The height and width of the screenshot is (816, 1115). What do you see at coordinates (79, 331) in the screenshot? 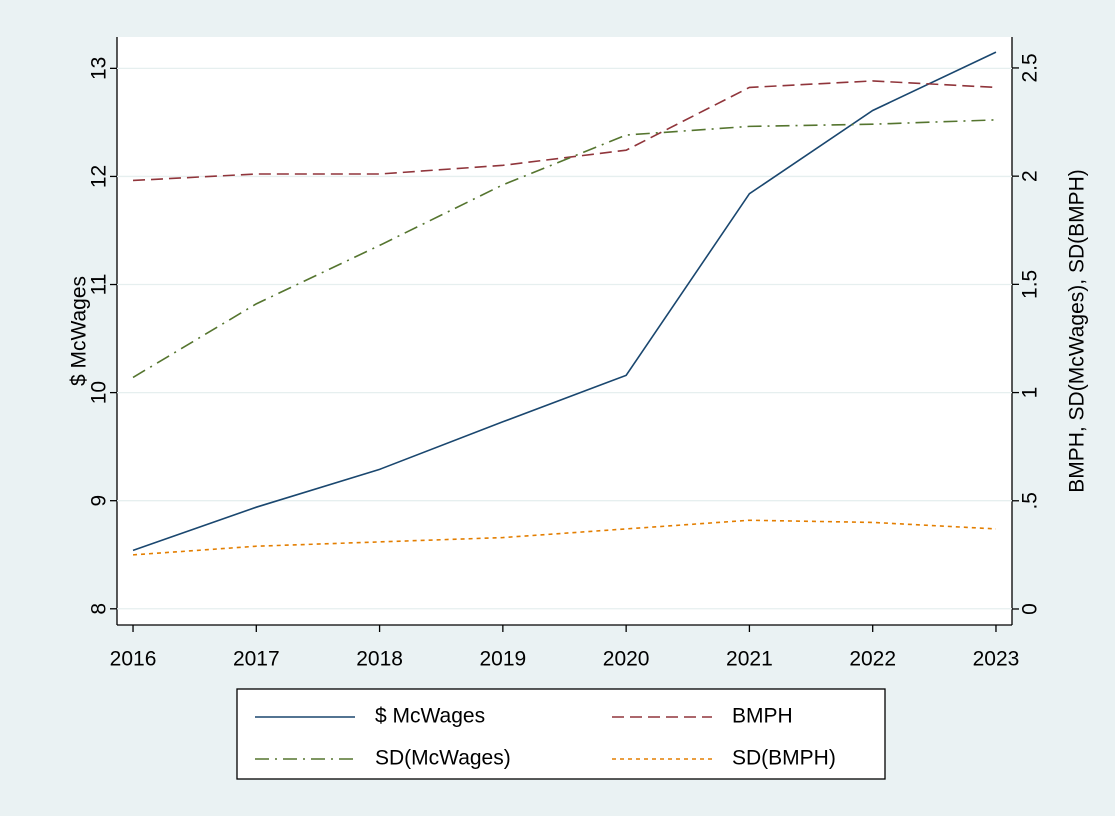
I see `y-axis-label: $ McWages` at bounding box center [79, 331].